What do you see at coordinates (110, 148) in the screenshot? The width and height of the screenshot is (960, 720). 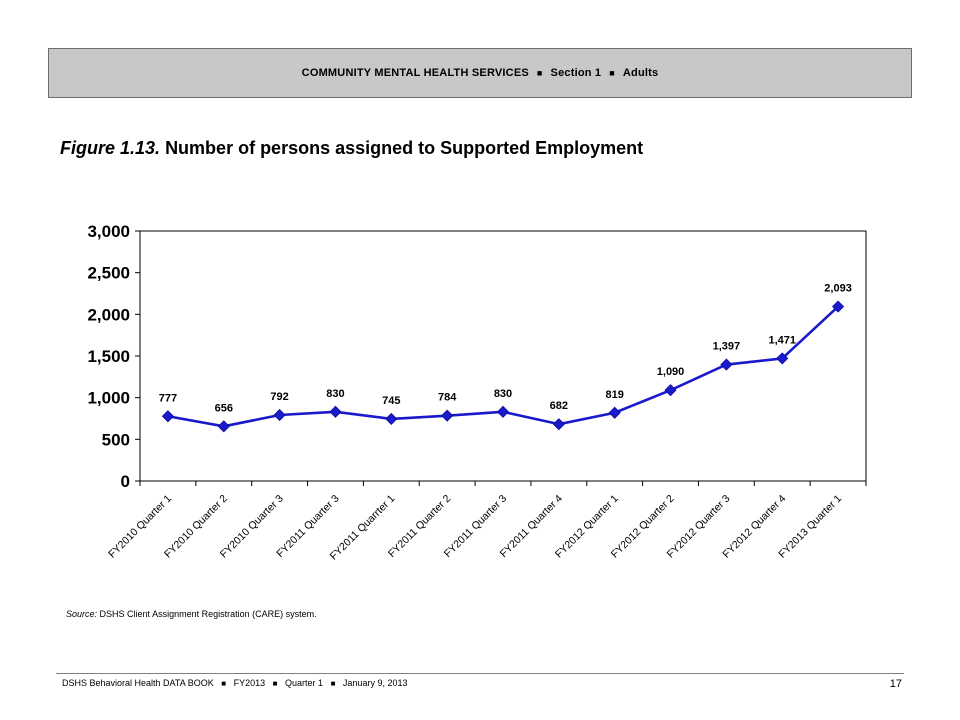 I see `figure-number: Figure 1.13.` at bounding box center [110, 148].